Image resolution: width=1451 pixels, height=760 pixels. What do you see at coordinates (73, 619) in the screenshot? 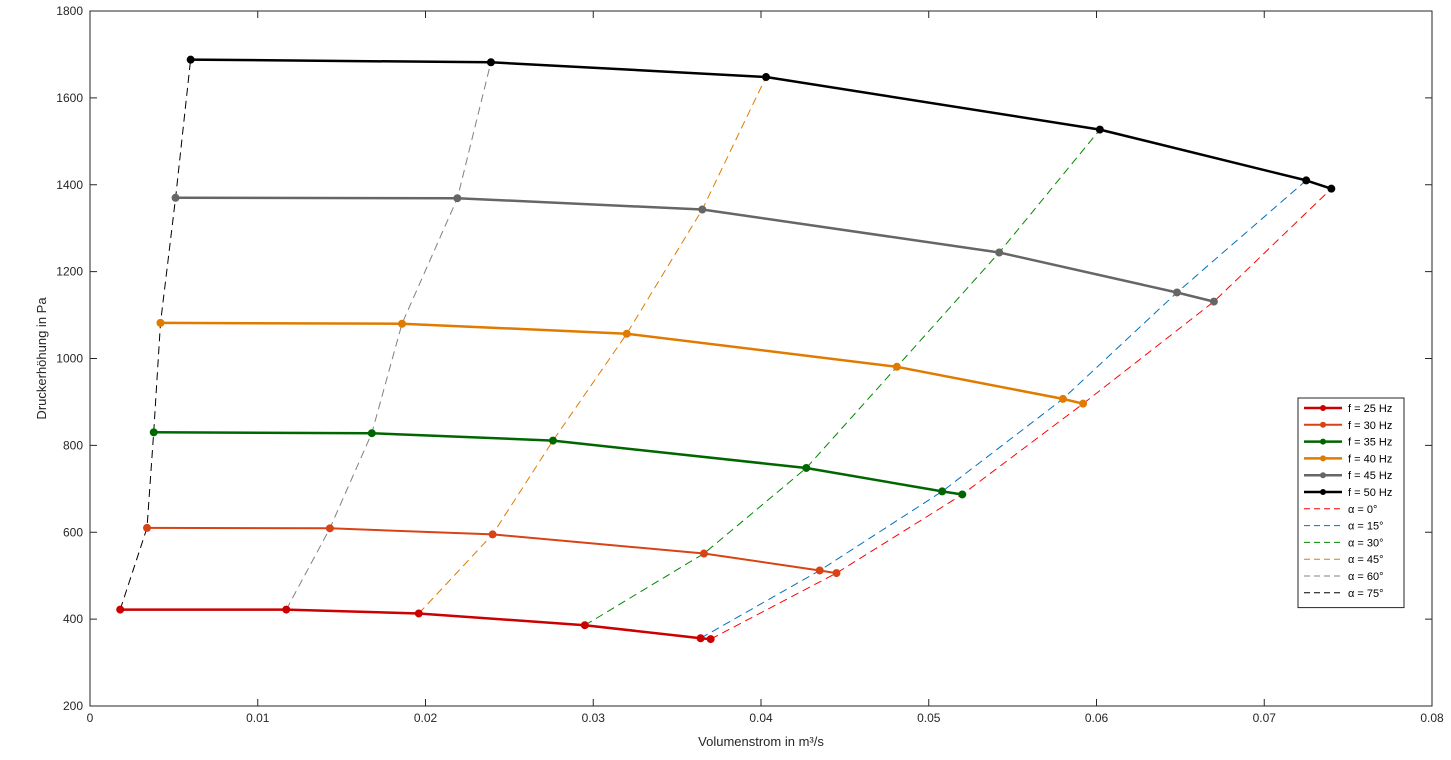
I see `y-tick-label: 400` at bounding box center [73, 619].